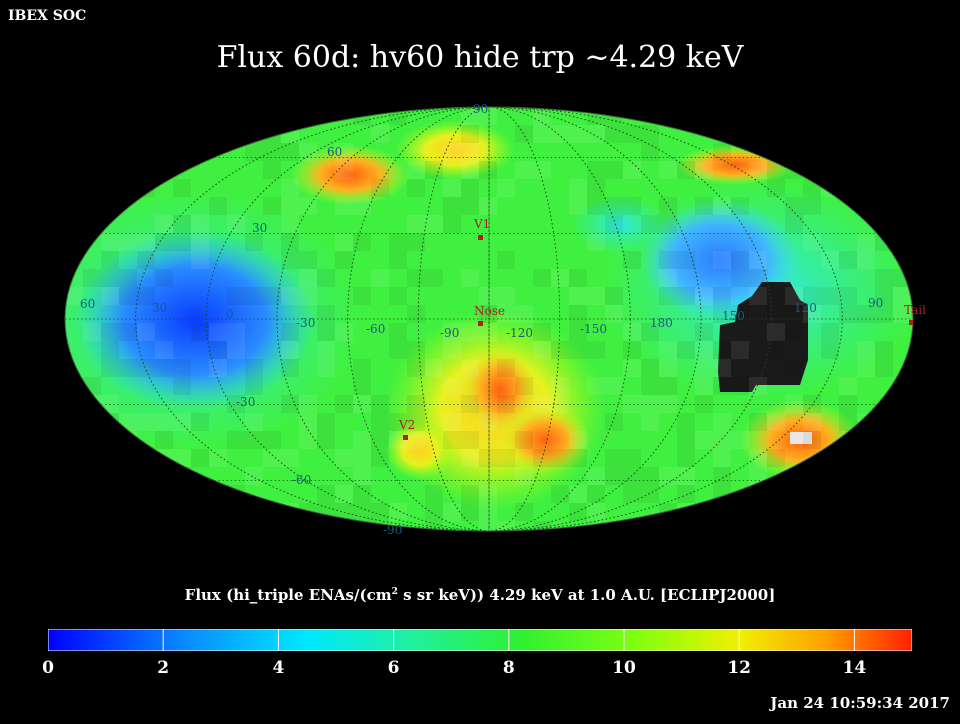 The height and width of the screenshot is (724, 960). Describe the element at coordinates (480, 323) in the screenshot. I see `nose-marker` at that location.